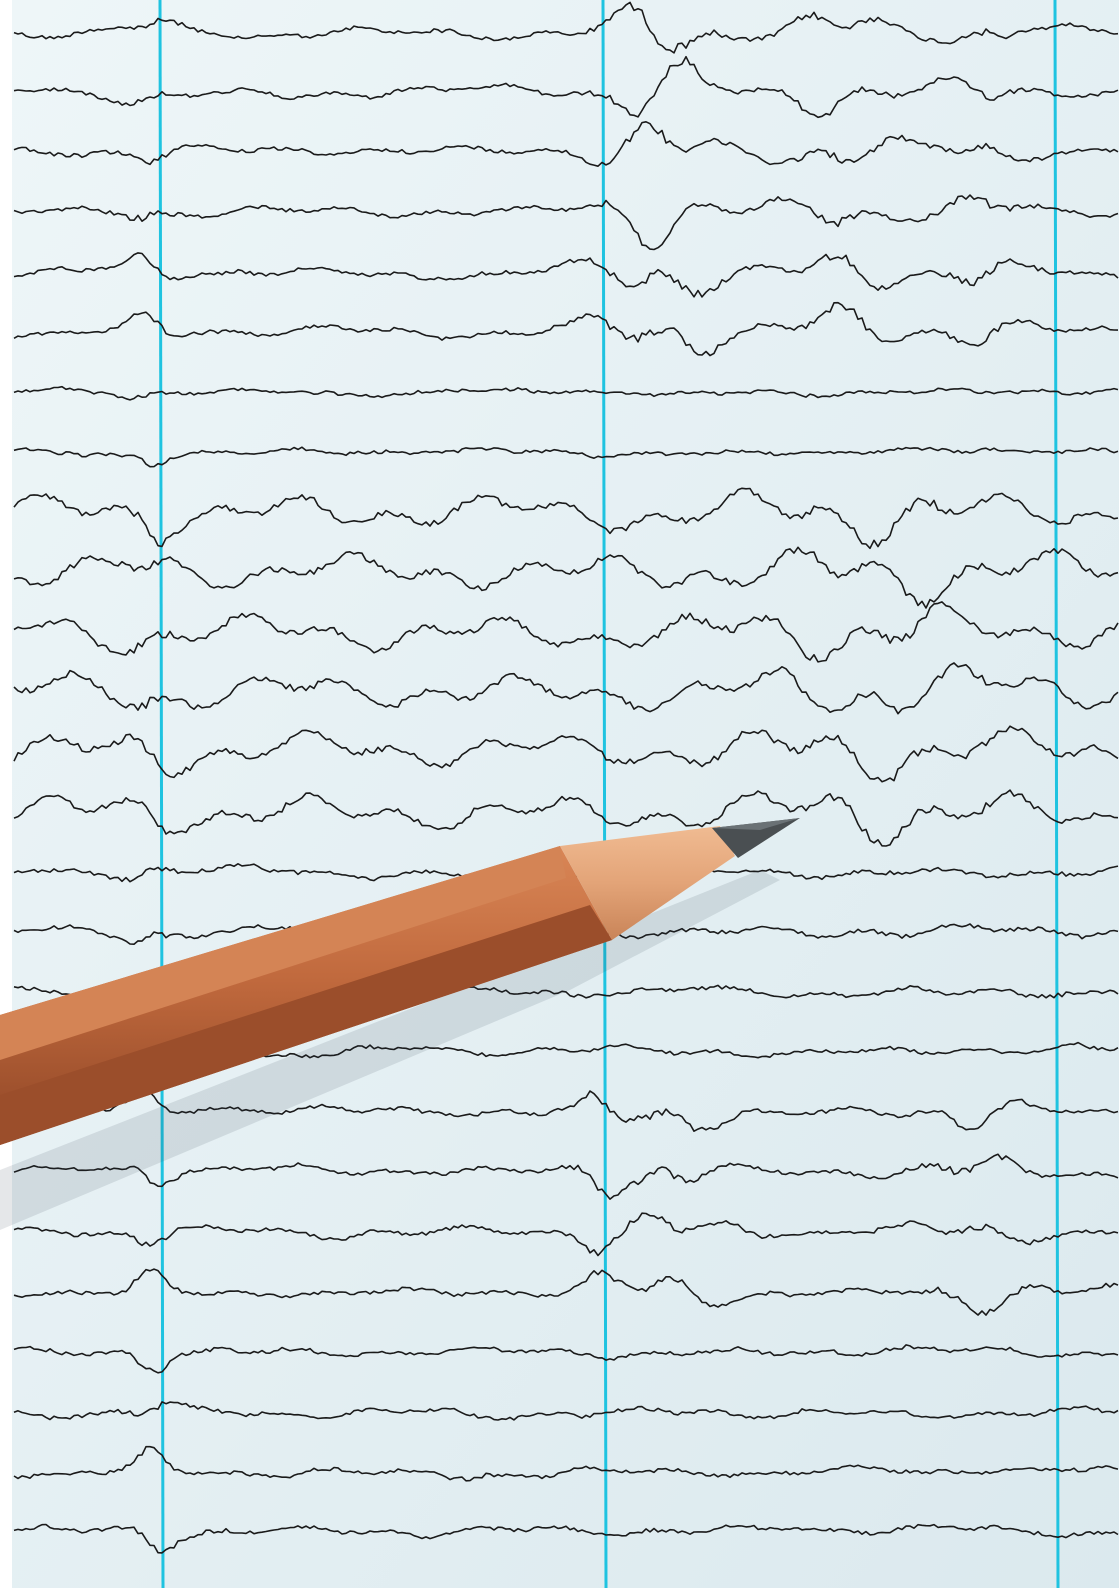  What do you see at coordinates (283, 953) in the screenshot?
I see `pencil-body-facet` at bounding box center [283, 953].